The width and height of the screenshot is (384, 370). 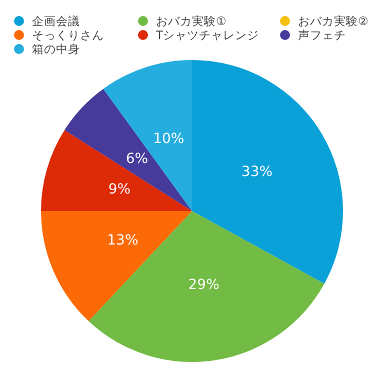 I want to click on data-label: 10%, so click(x=168, y=138).